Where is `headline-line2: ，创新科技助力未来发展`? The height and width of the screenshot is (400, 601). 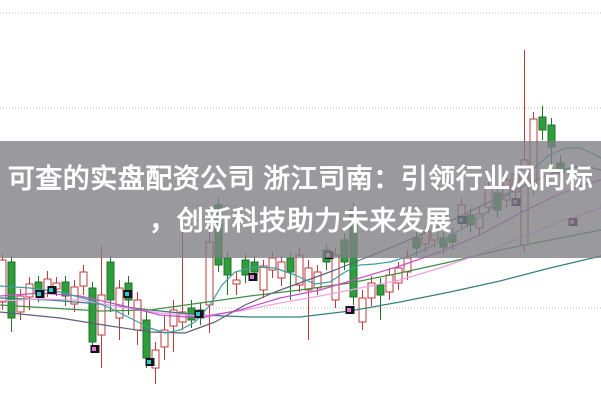
headline-line2: ，创新科技助力未来发展 is located at coordinates (300, 220).